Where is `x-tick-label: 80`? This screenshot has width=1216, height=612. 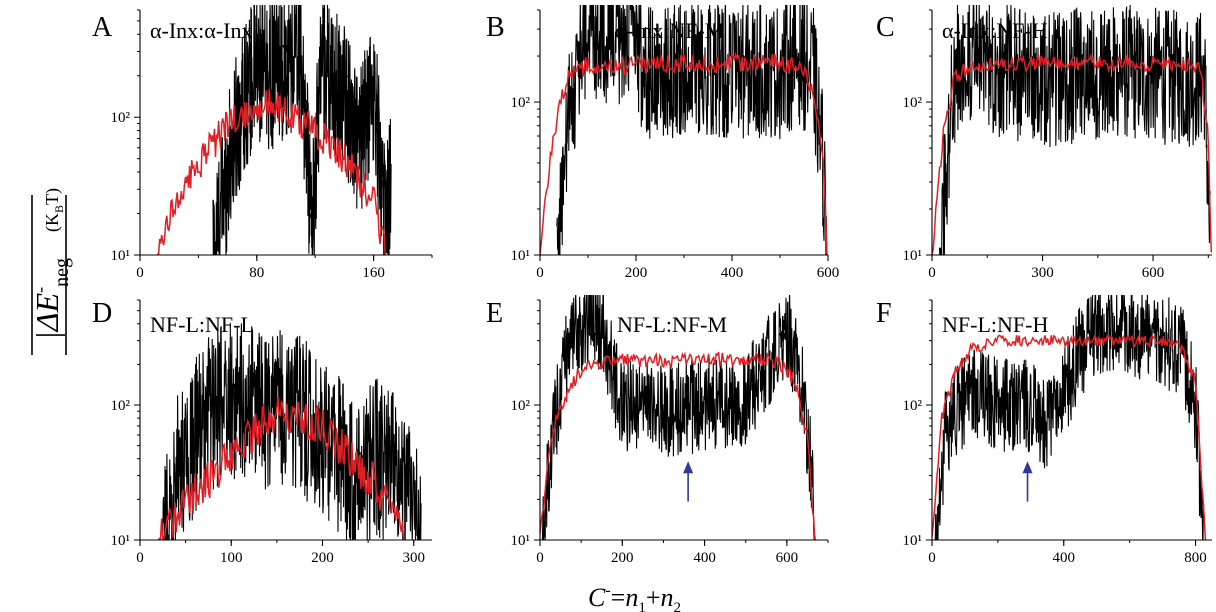
x-tick-label: 80 is located at coordinates (256, 273).